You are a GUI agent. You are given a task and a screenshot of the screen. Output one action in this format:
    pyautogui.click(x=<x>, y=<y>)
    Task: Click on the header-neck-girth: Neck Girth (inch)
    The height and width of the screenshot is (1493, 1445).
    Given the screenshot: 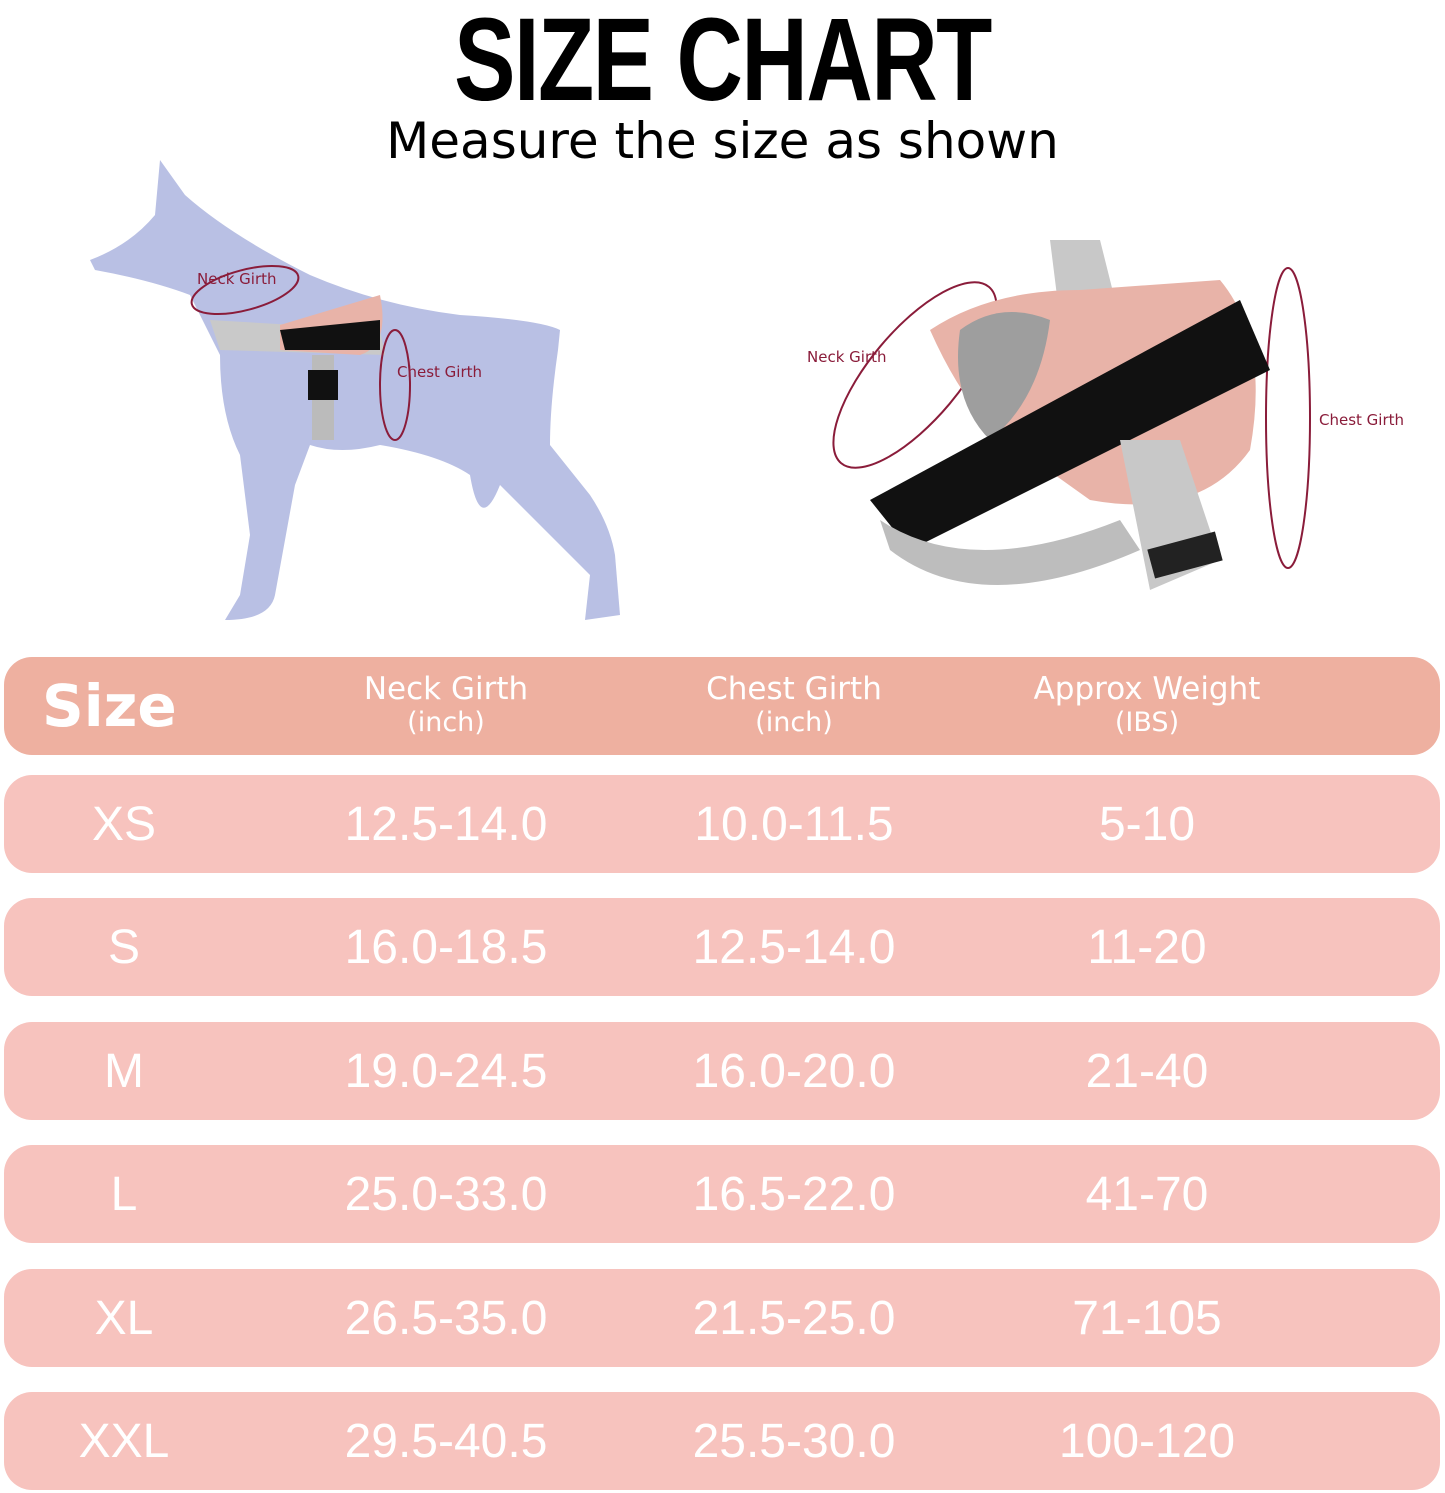 What is the action you would take?
    pyautogui.click(x=446, y=706)
    